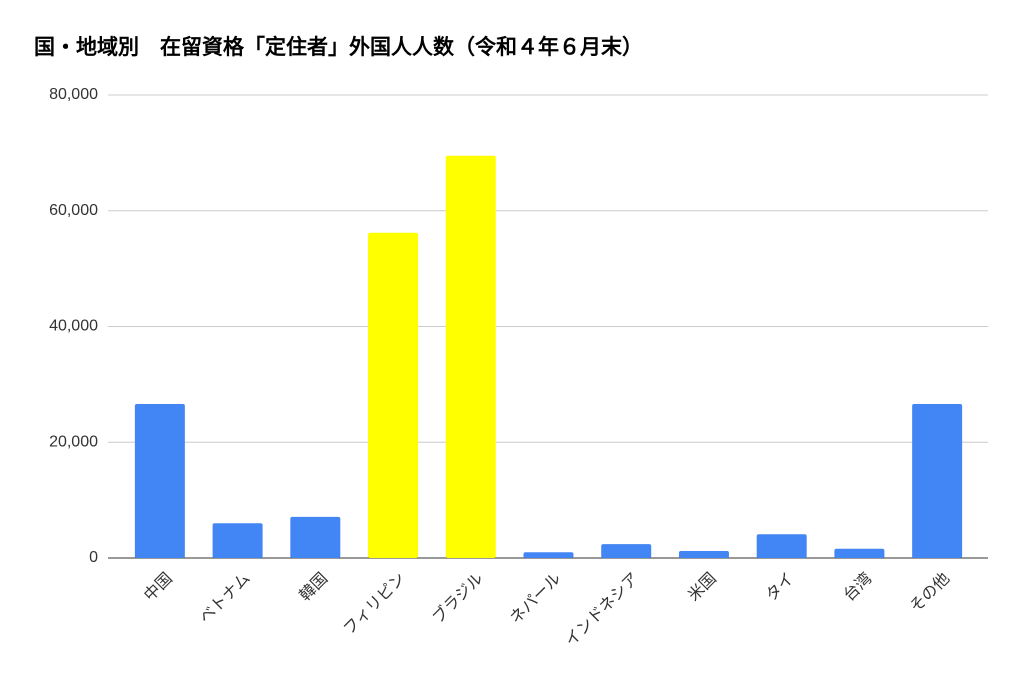  What do you see at coordinates (780, 587) in the screenshot?
I see `x-tick-label: タイ` at bounding box center [780, 587].